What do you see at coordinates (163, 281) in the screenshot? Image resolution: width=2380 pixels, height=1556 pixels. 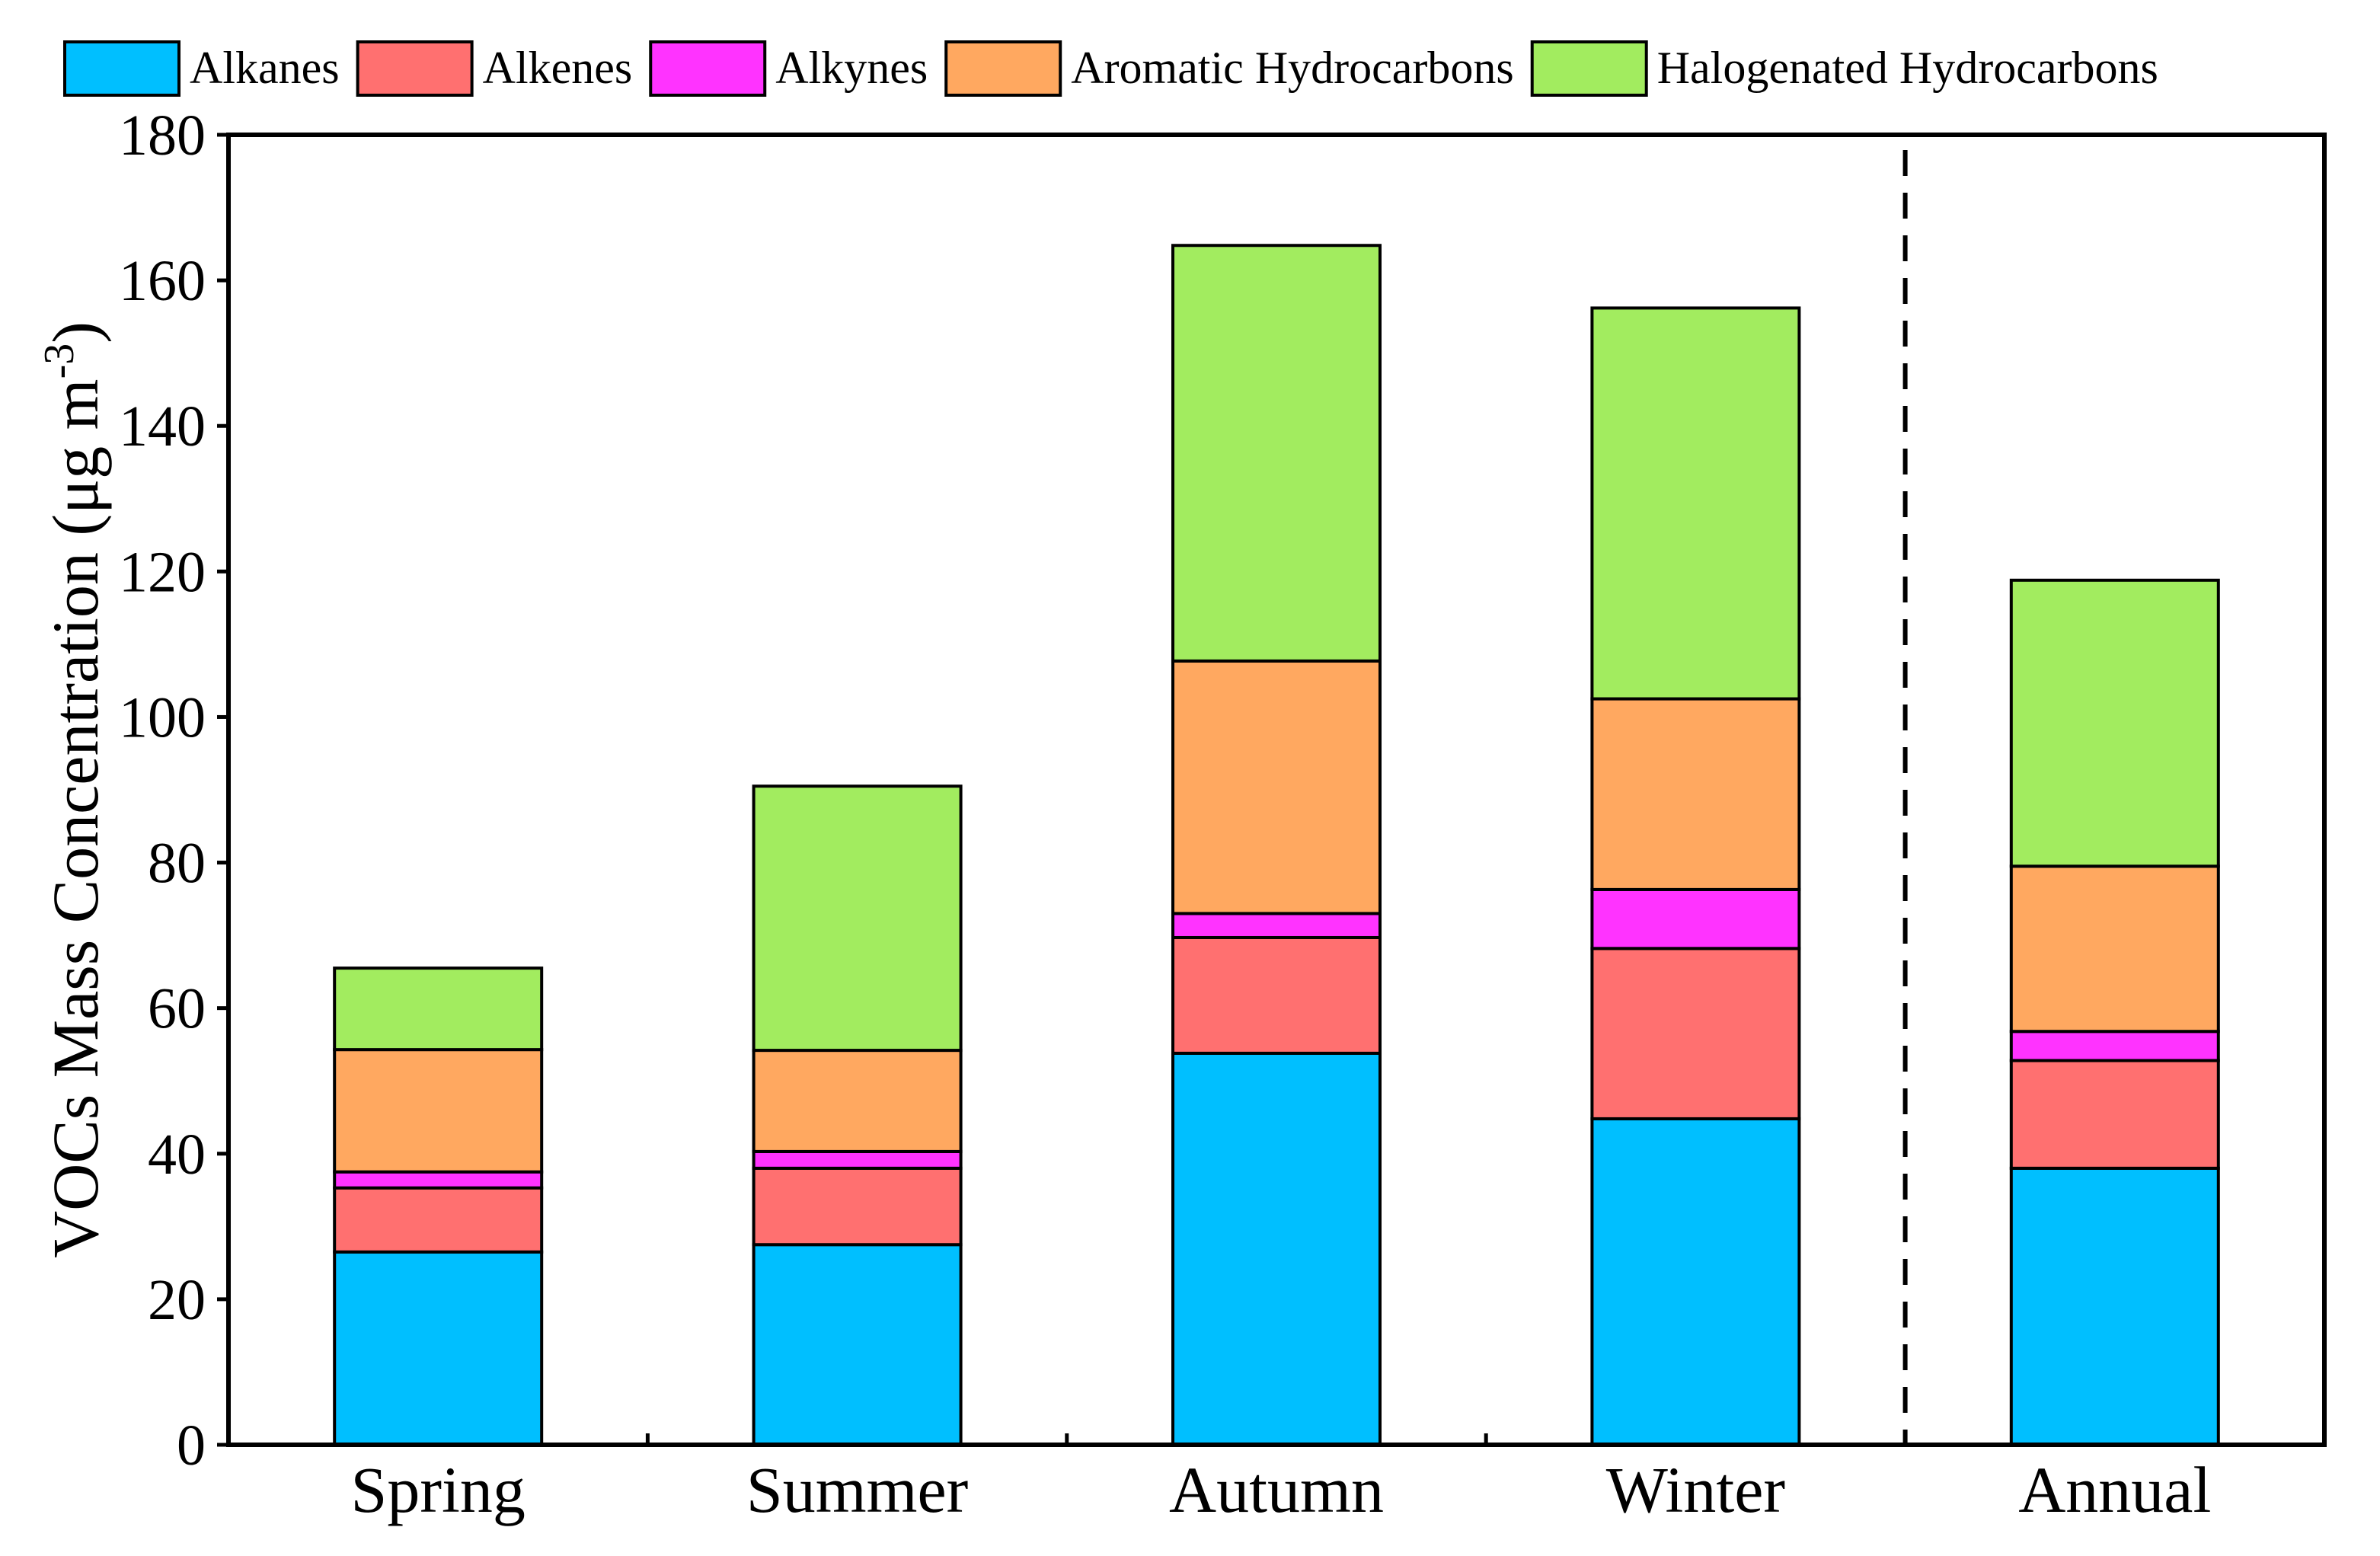 I see `y-tick-label: 160` at bounding box center [163, 281].